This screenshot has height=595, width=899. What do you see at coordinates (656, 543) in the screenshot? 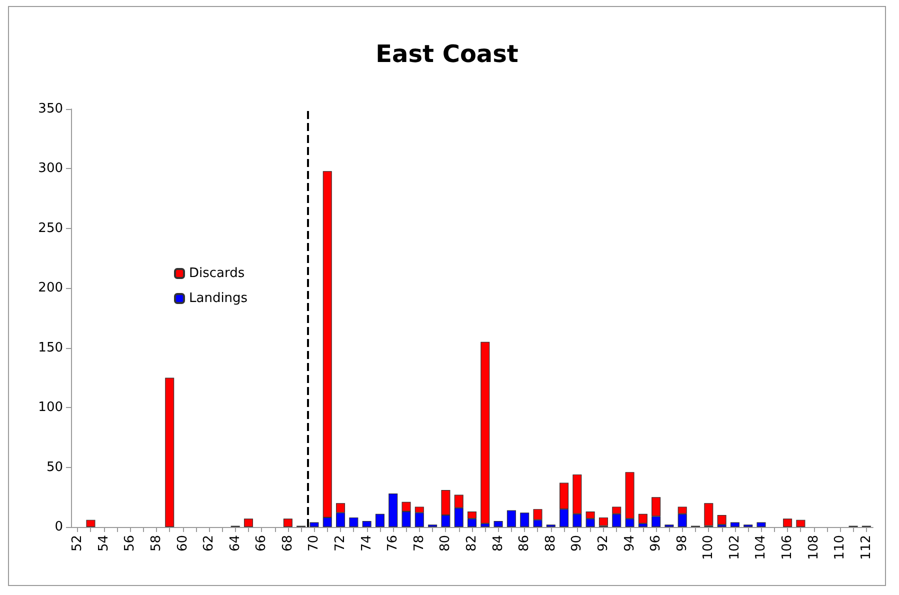
I see `x-tick-label: 96` at bounding box center [656, 543].